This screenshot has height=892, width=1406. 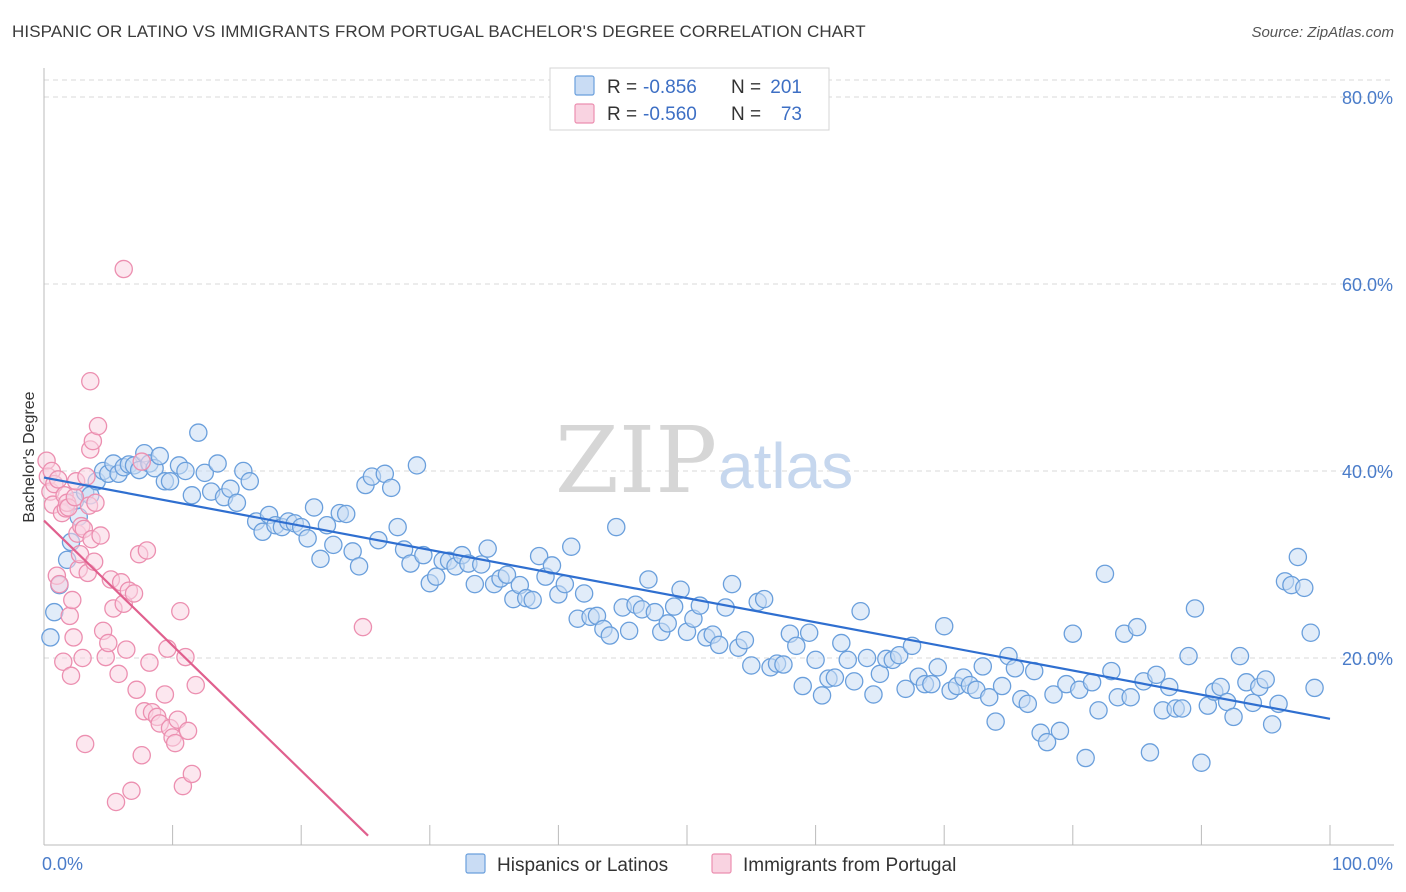 I want to click on legend-r-value-pink: -0.560, so click(x=670, y=114).